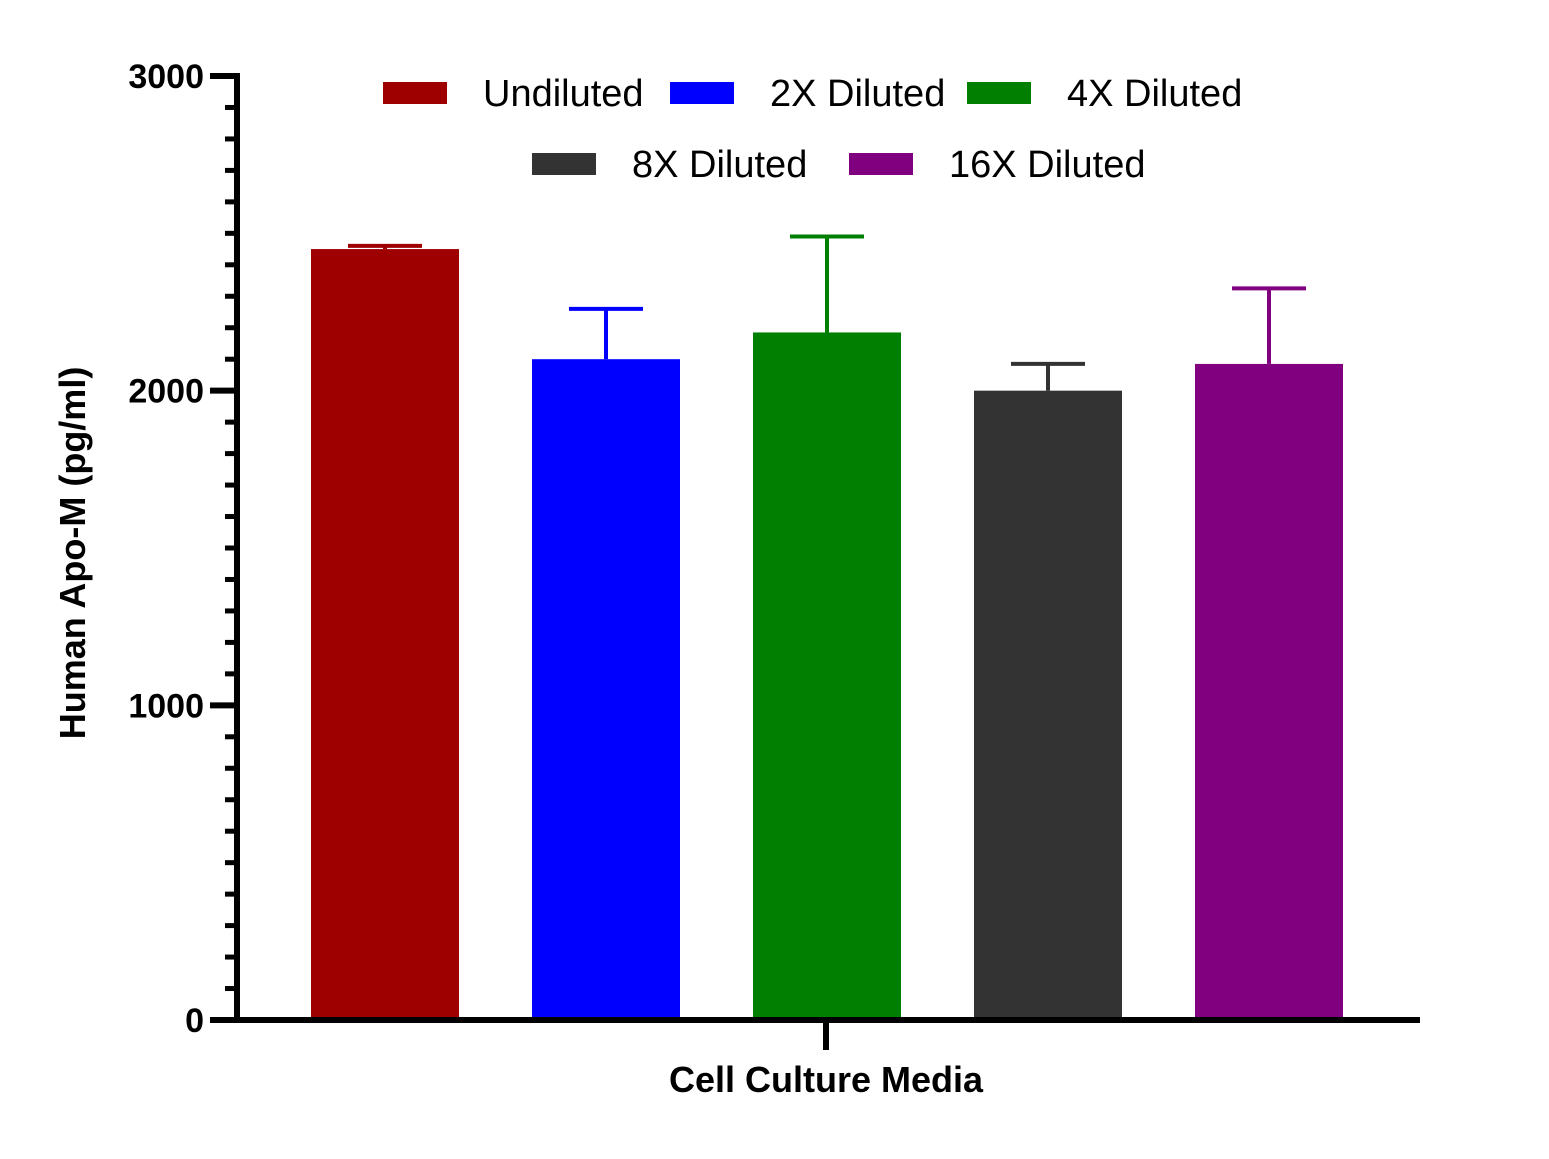 The height and width of the screenshot is (1159, 1549). Describe the element at coordinates (194, 1021) in the screenshot. I see `y-tick-label: 0` at that location.